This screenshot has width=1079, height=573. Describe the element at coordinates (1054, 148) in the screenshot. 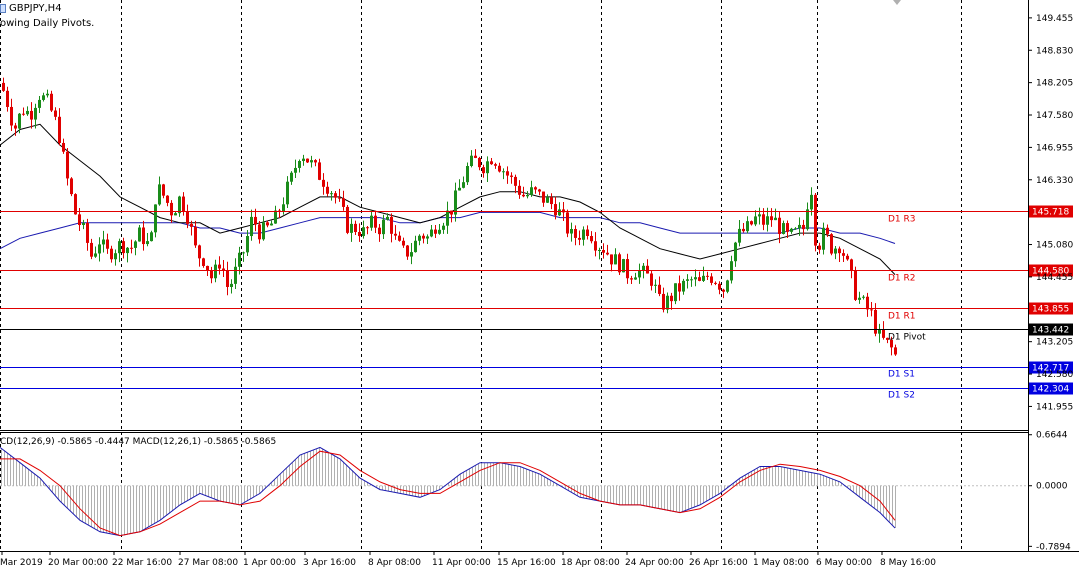

I see `price-tick-label: 146.955` at that location.